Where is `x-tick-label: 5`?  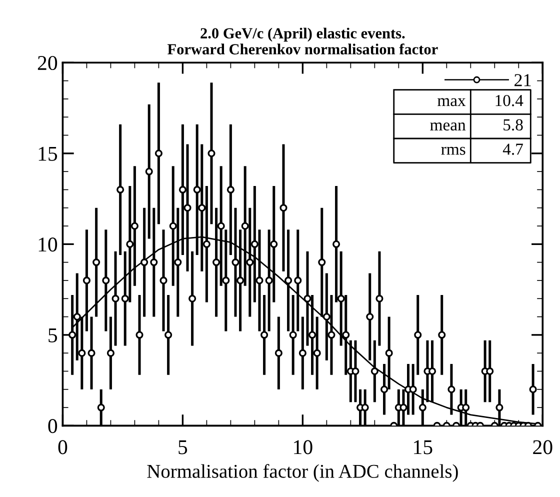
x-tick-label: 5 is located at coordinates (183, 447).